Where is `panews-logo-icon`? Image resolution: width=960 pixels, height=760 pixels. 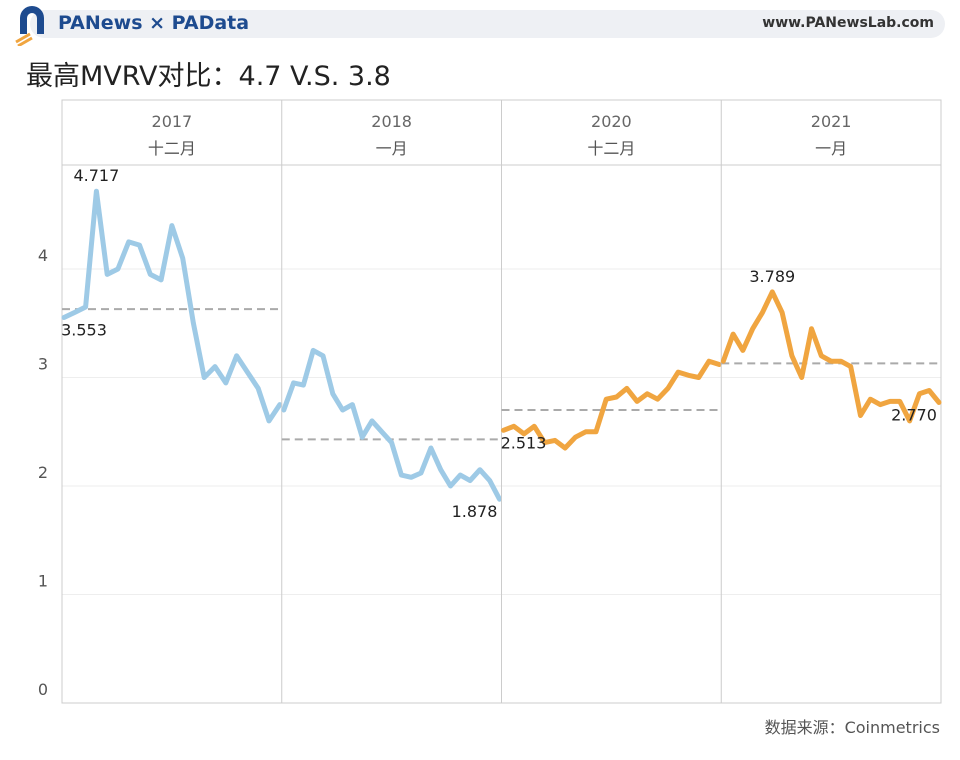
panews-logo-icon is located at coordinates (29, 26).